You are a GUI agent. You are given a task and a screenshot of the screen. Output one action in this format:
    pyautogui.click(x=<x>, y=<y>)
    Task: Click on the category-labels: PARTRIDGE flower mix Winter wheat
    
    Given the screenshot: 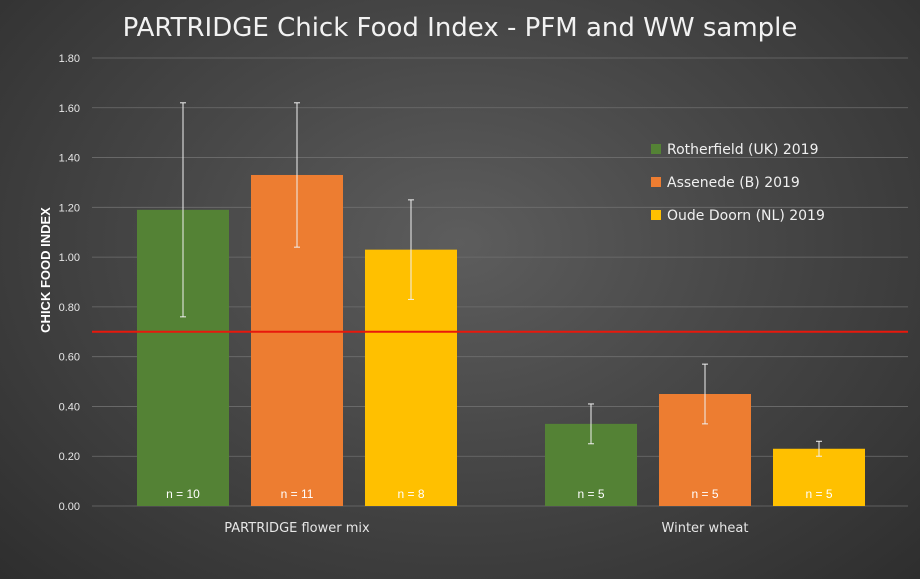 What is the action you would take?
    pyautogui.click(x=486, y=528)
    